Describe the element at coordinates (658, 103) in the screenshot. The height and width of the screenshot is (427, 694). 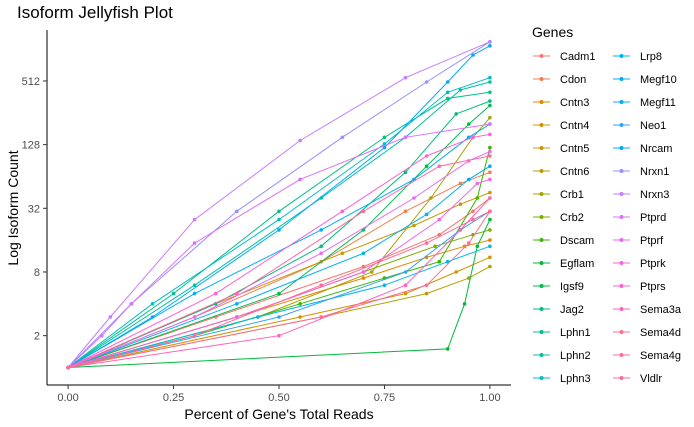
I see `legend-label: Megf11` at that location.